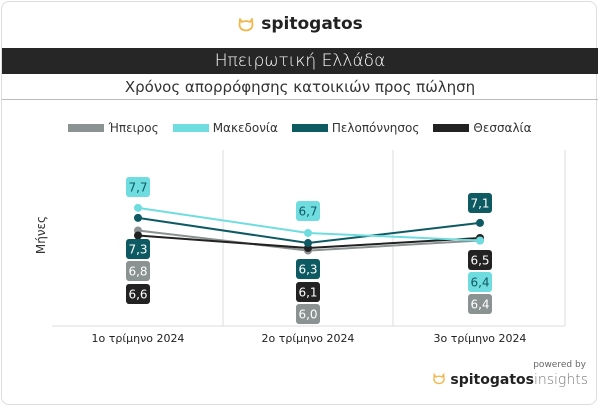  I want to click on x-tick-label: 2ο τρίμηνο 2024, so click(308, 338).